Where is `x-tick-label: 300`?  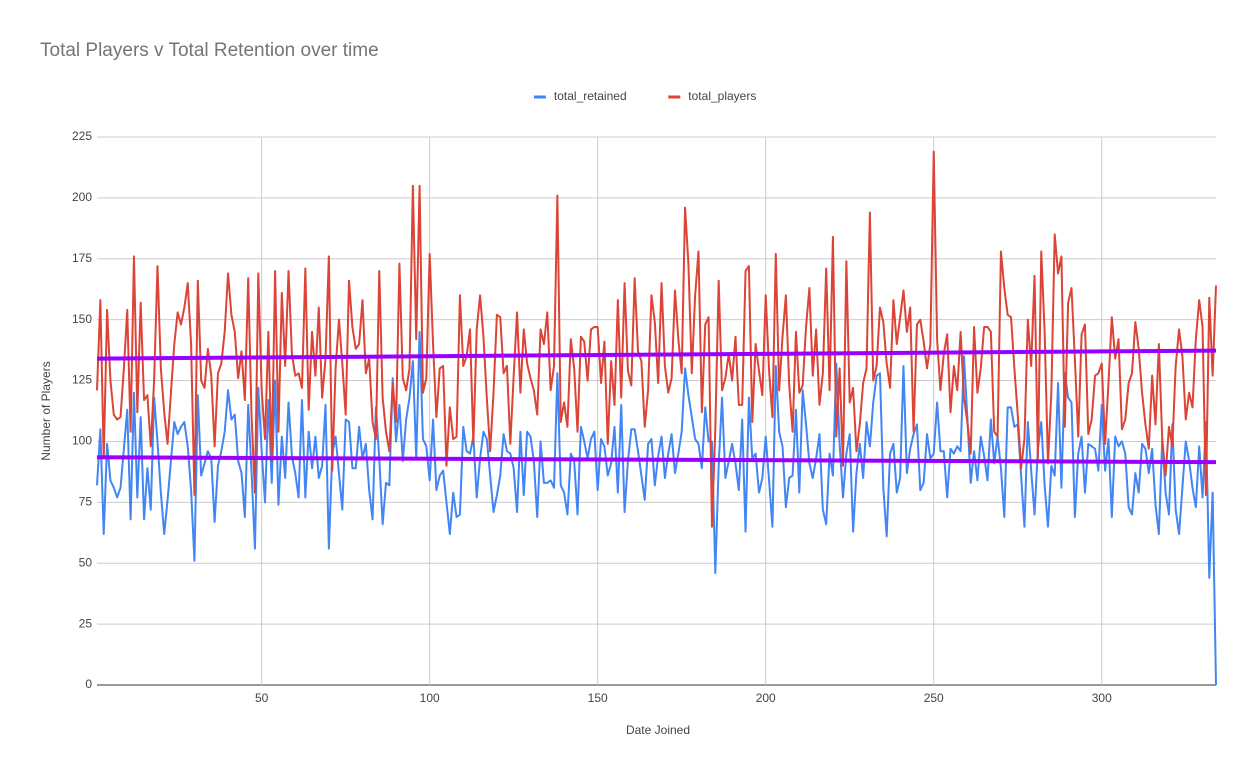 x-tick-label: 300 is located at coordinates (1102, 698).